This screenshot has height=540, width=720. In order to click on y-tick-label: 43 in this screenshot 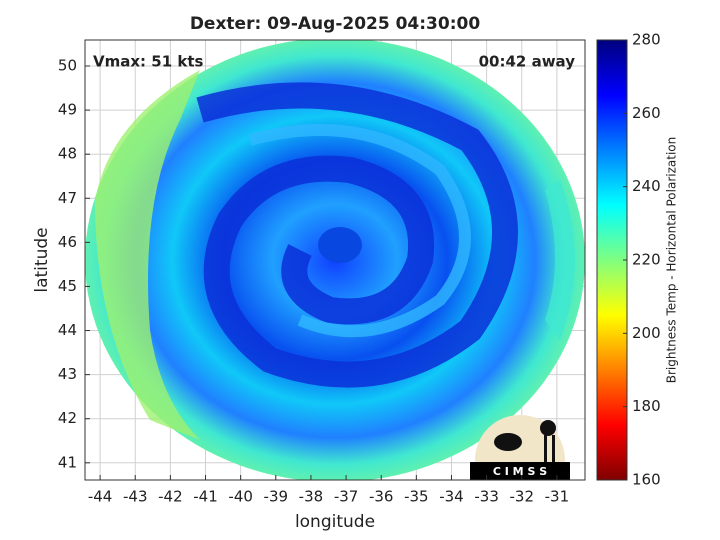, I will do `click(67, 374)`.